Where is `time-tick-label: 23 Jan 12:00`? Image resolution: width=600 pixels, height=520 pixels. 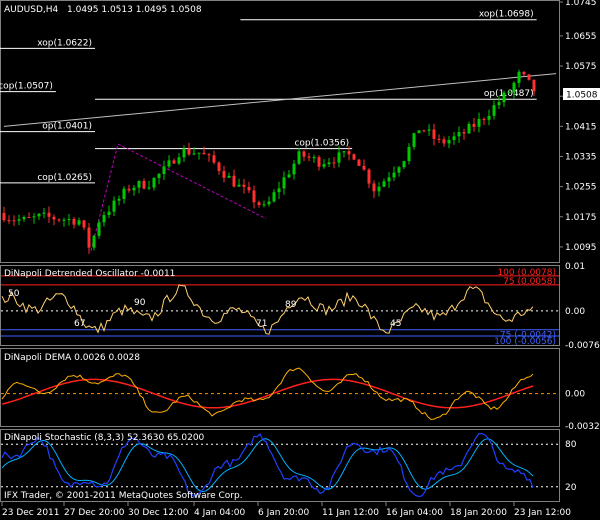
time-tick-label: 23 Jan 12:00 is located at coordinates (542, 513).